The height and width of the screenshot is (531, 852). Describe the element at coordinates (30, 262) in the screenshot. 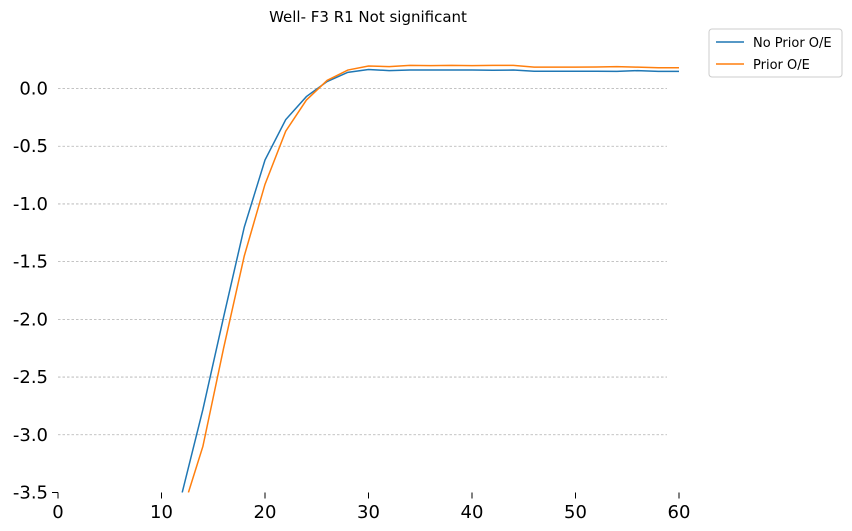

I see `y-tick-label: -1.5` at that location.